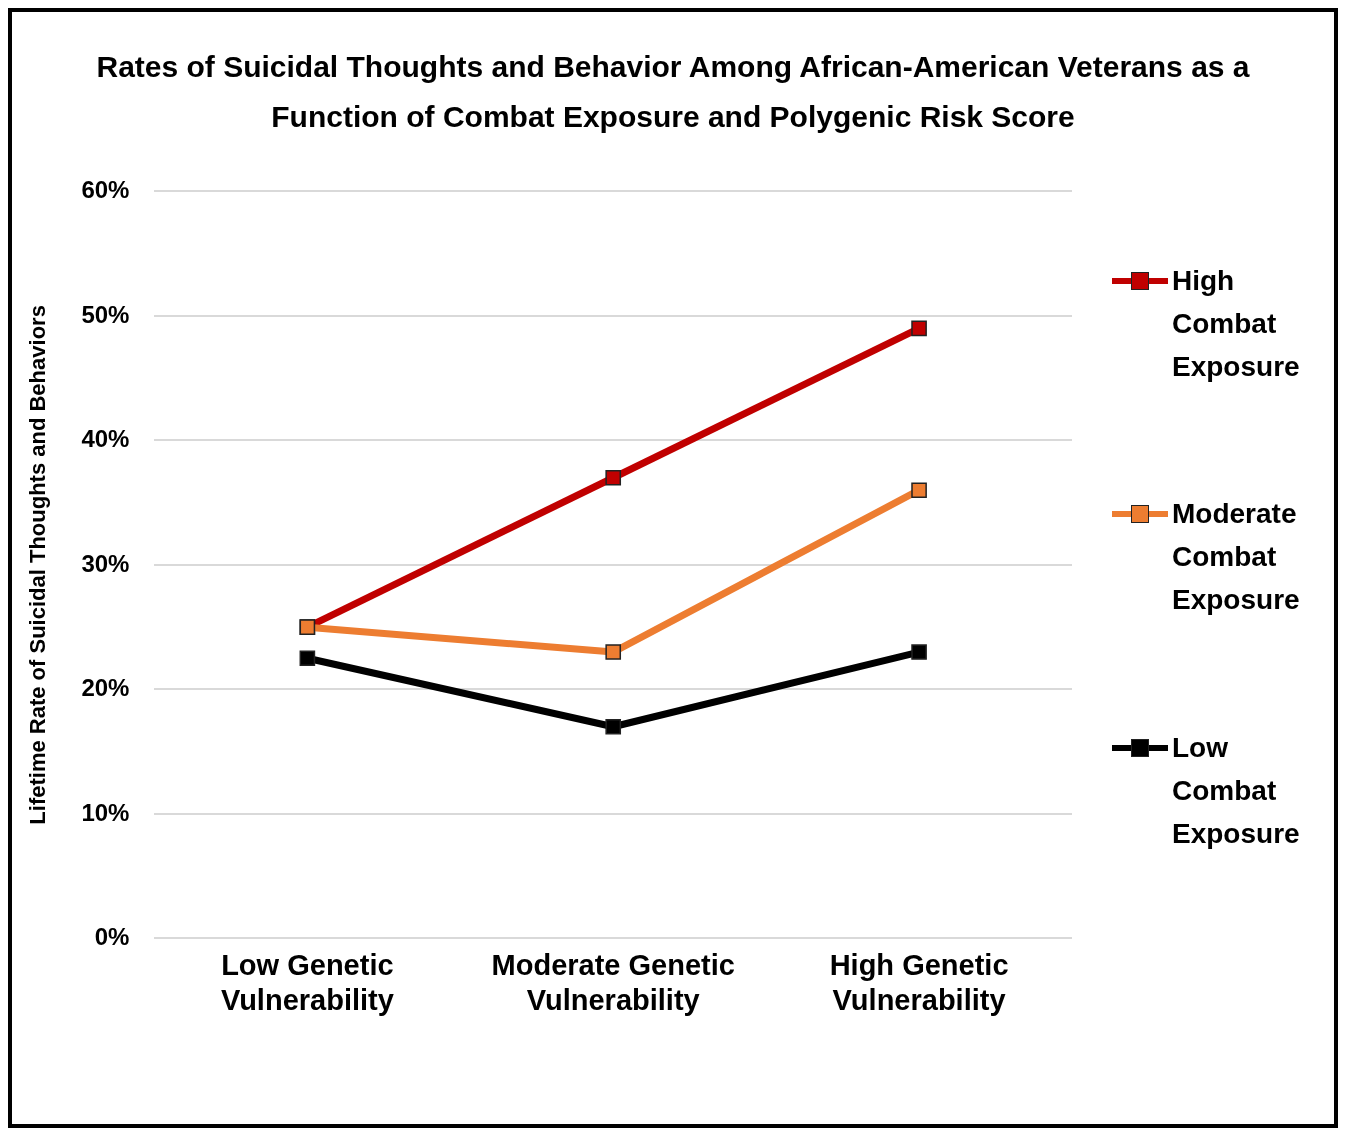 The width and height of the screenshot is (1360, 1146). What do you see at coordinates (105, 314) in the screenshot?
I see `y-tick-label: 50%` at bounding box center [105, 314].